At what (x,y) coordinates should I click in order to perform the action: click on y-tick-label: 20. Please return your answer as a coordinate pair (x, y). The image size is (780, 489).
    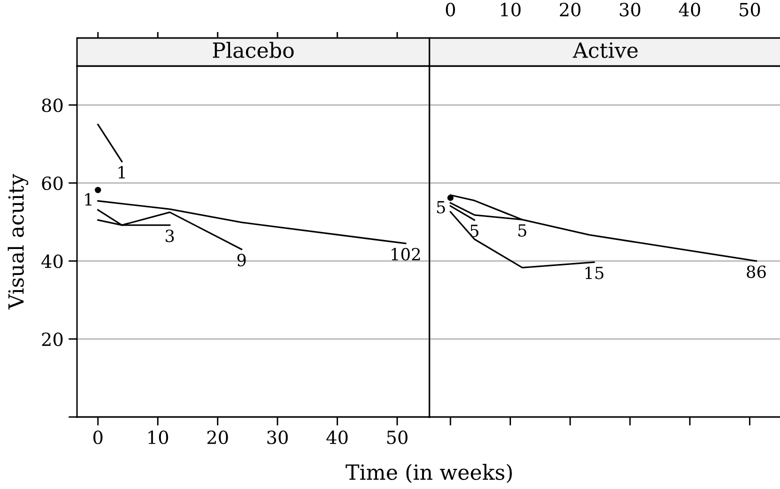
    Looking at the image, I should click on (52, 339).